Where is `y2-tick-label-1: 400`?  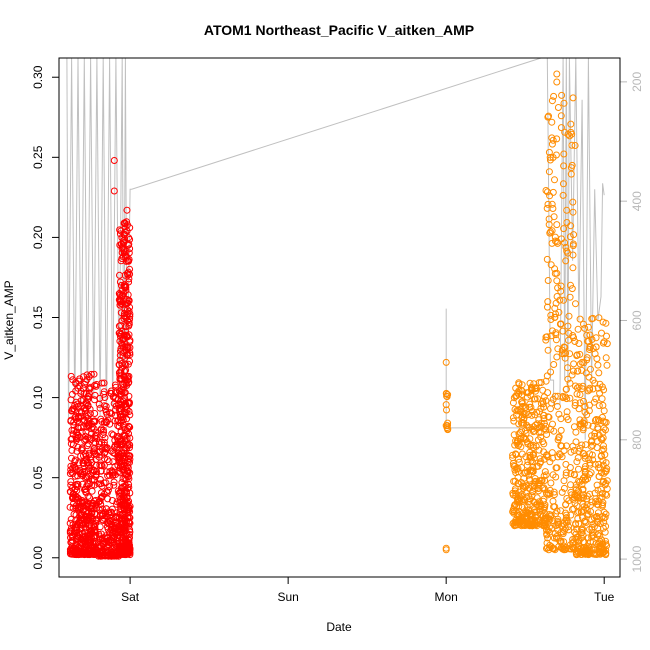
y2-tick-label-1: 400 is located at coordinates (637, 201).